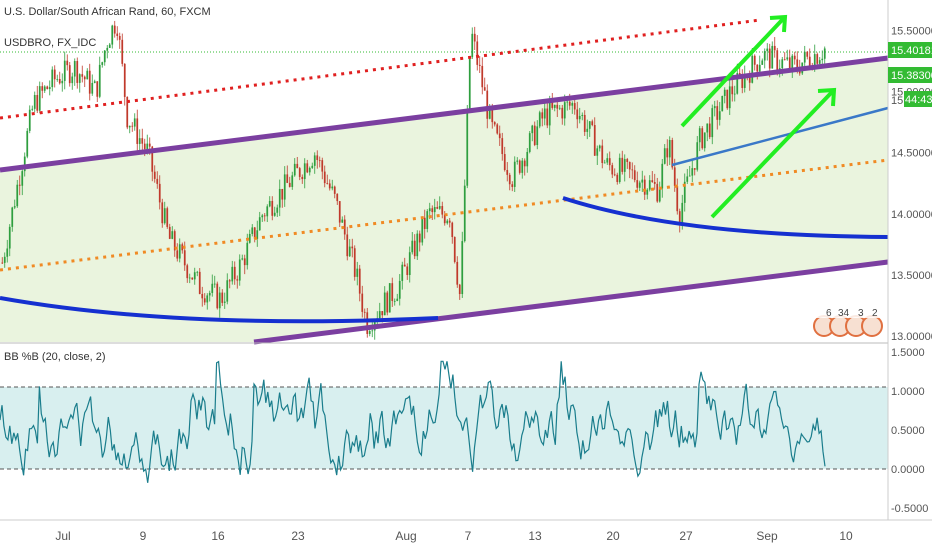 This screenshot has width=932, height=550. What do you see at coordinates (829, 313) in the screenshot?
I see `svg-text: 6` at bounding box center [829, 313].